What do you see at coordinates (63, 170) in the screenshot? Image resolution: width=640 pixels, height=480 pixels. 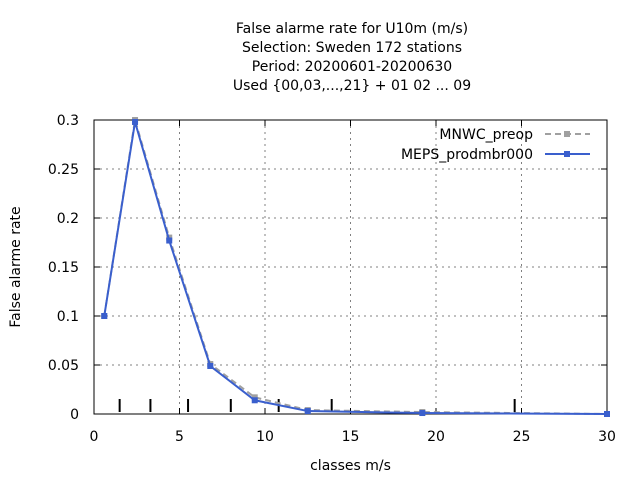 I see `y-tick-label: 0.25` at bounding box center [63, 170].